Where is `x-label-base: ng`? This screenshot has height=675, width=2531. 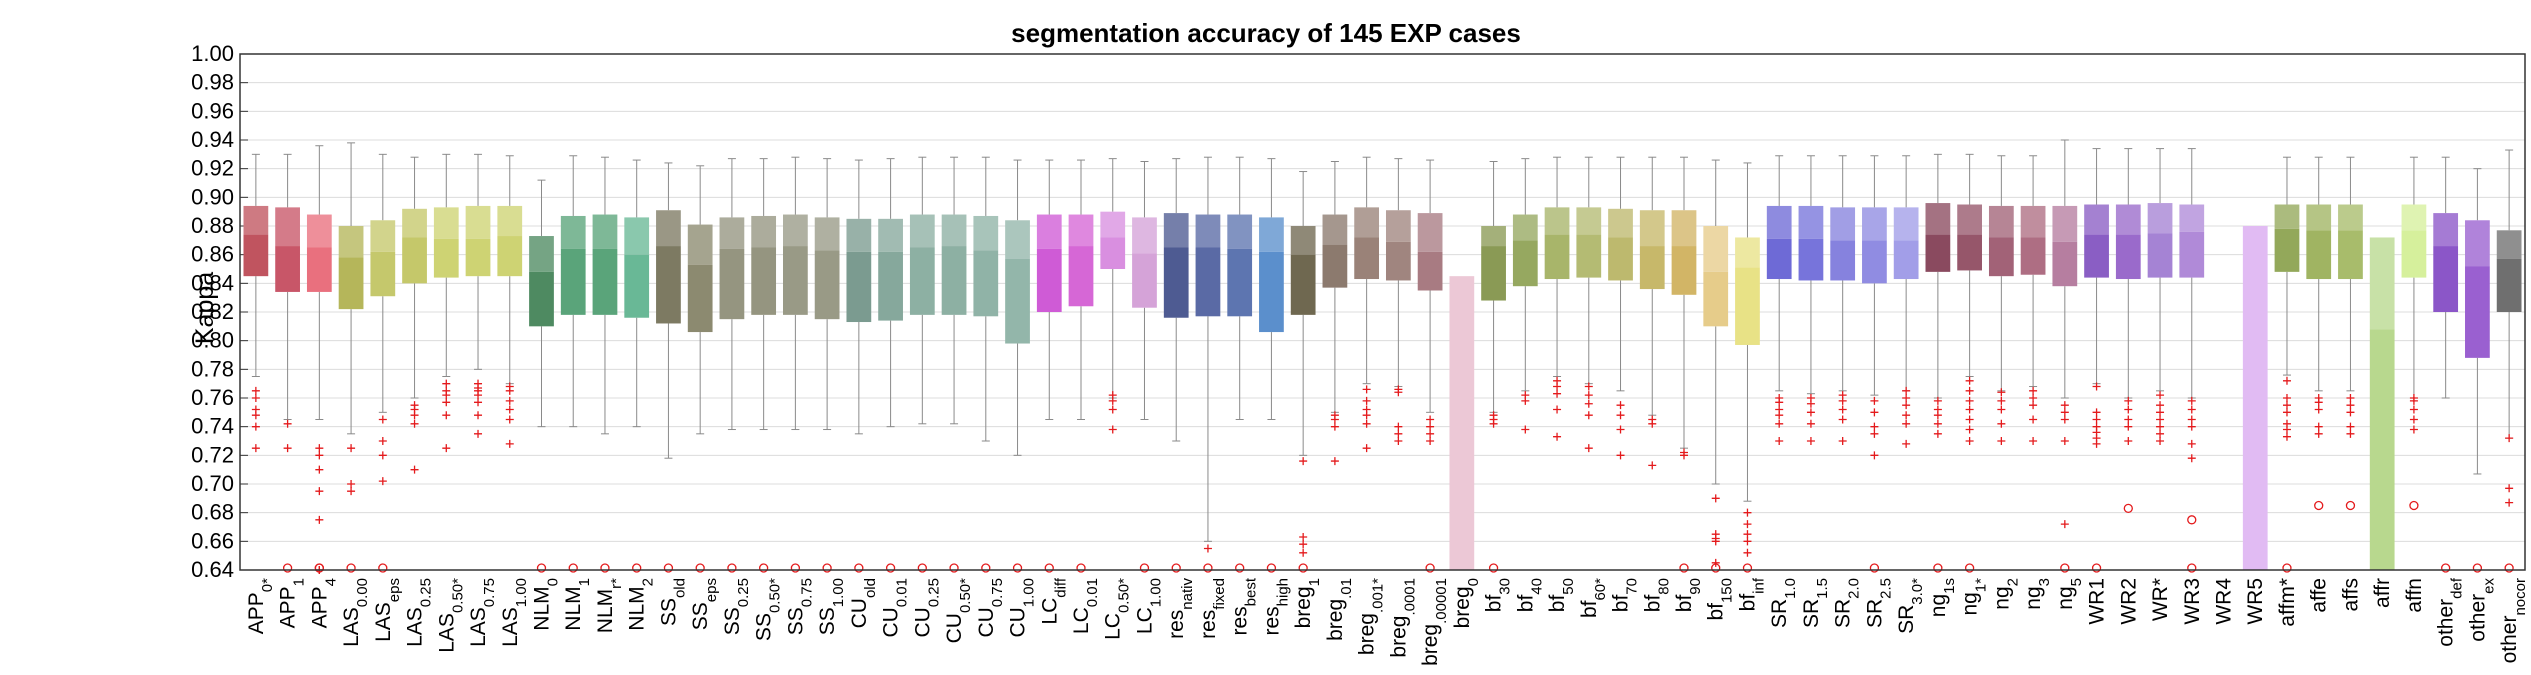 x-label-base: ng is located at coordinates (2033, 597).